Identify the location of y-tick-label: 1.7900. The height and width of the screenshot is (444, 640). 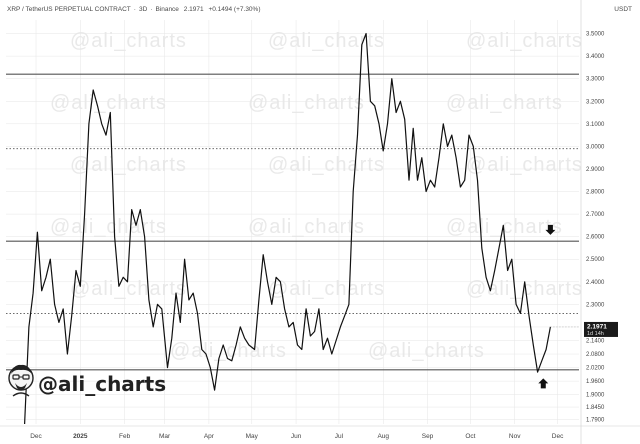
(595, 420).